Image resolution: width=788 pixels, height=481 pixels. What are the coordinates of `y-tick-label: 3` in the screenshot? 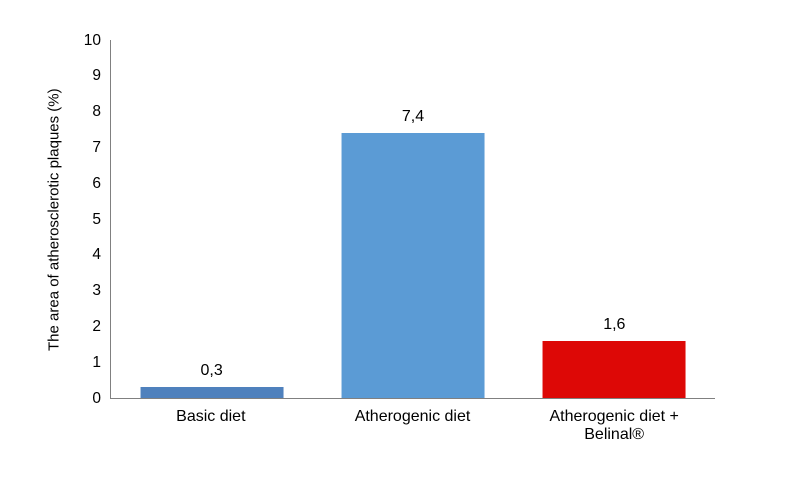 It's located at (96, 290).